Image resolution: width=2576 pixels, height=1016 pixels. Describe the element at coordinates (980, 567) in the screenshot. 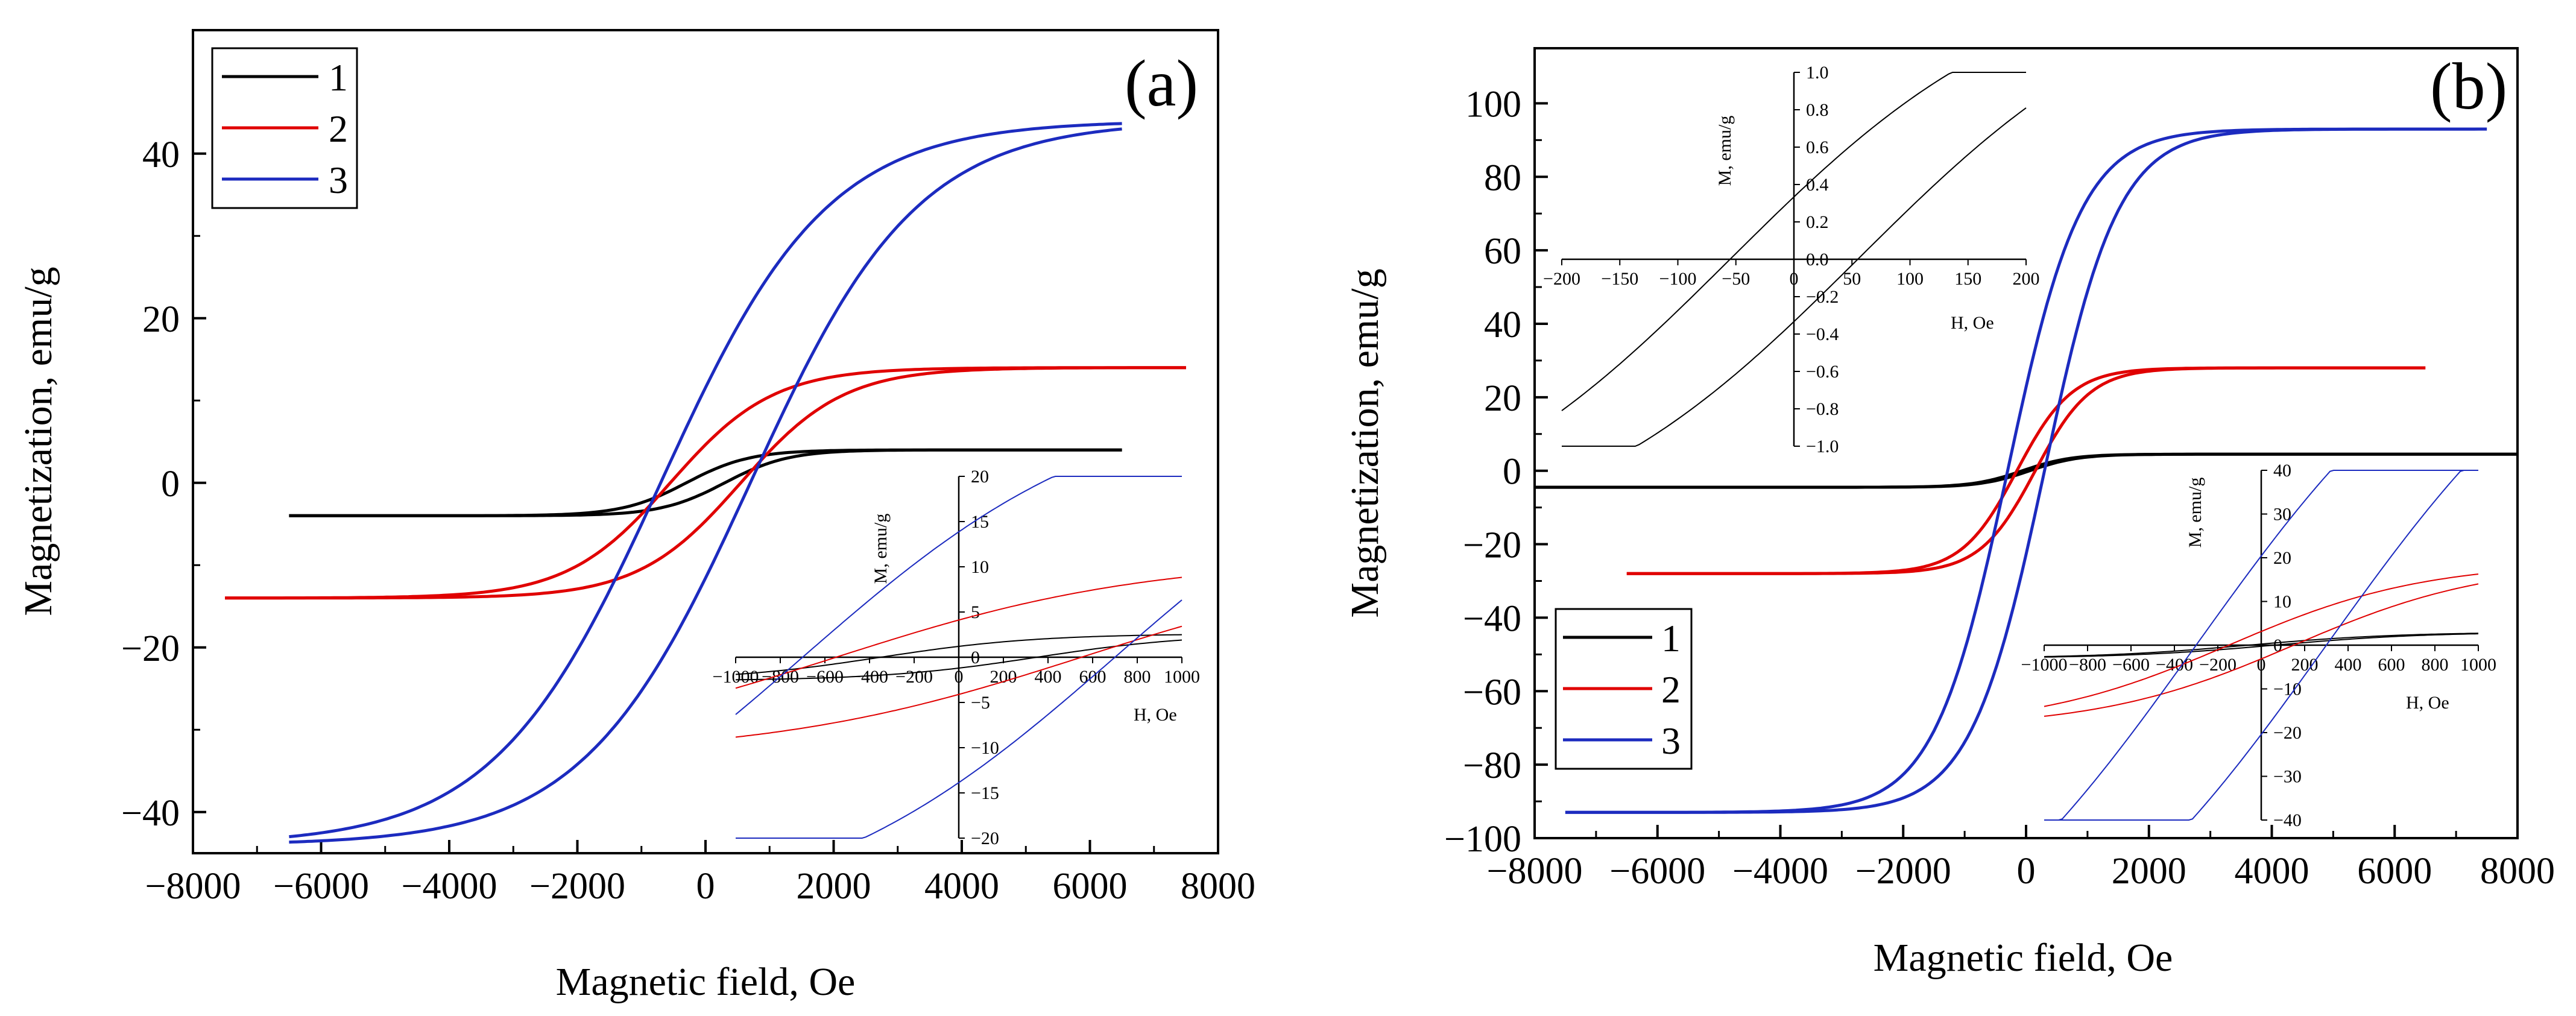

I see `panel-a-inset-ytick-label: 10` at that location.